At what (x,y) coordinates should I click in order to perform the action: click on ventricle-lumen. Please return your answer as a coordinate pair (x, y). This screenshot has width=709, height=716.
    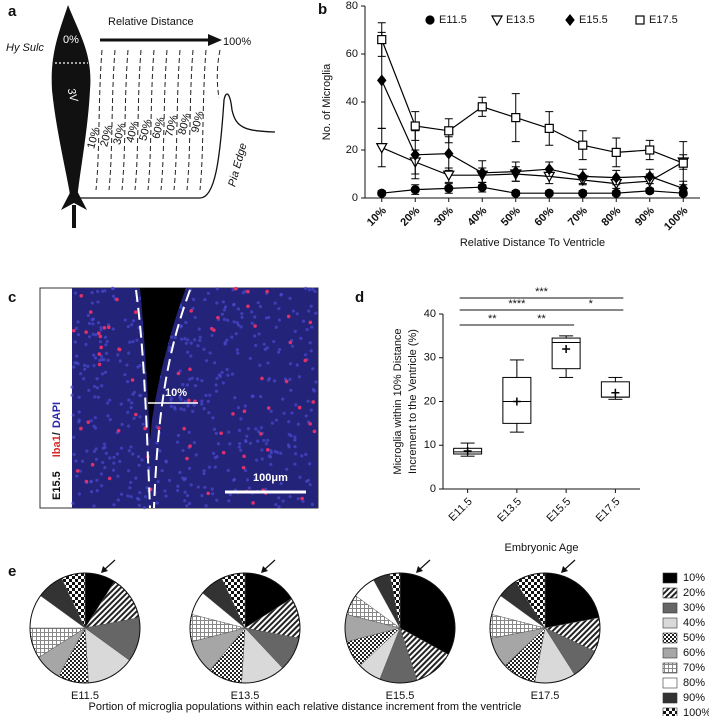
    Looking at the image, I should click on (163, 364).